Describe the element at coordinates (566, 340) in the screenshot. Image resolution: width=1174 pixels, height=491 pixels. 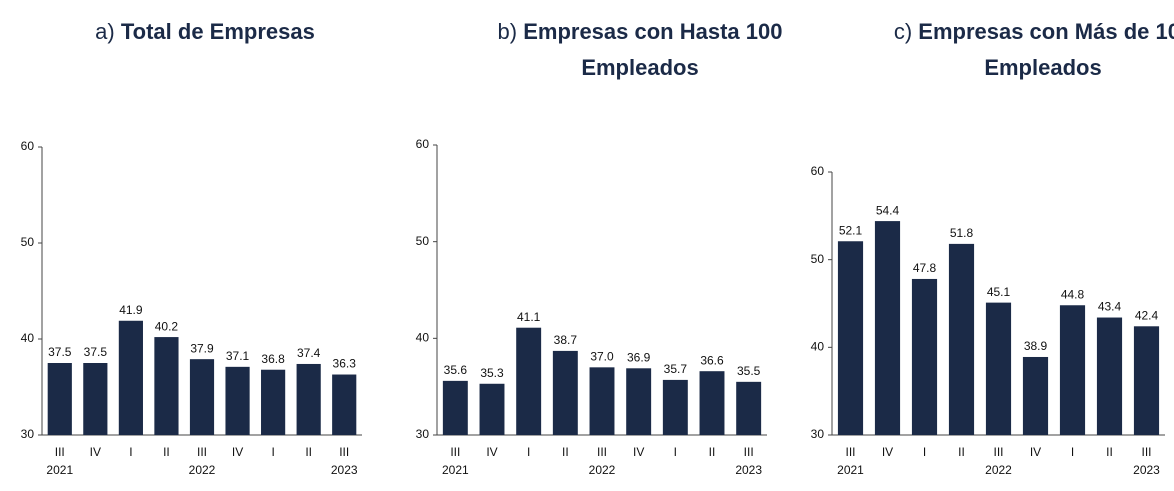
I see `value-label: 38.7` at that location.